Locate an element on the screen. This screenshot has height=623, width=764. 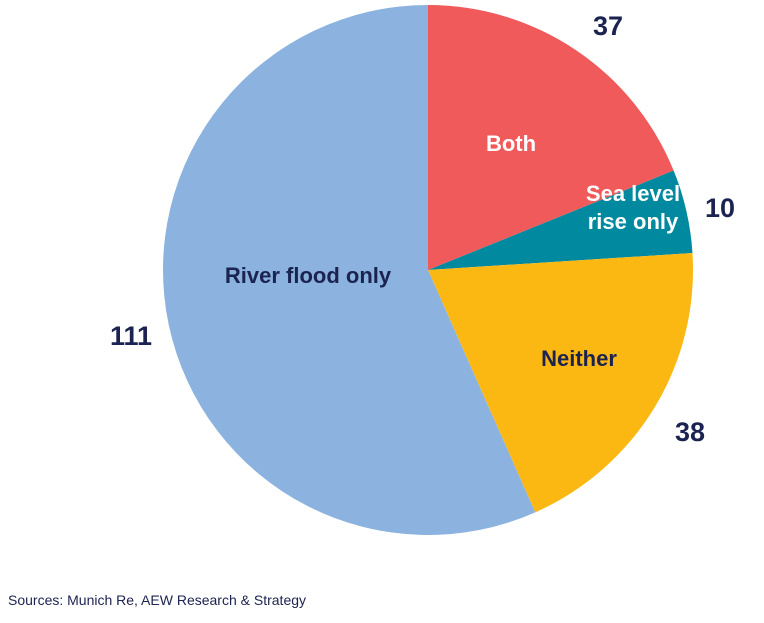
slice-label-river-flood-only: River flood only is located at coordinates (308, 275).